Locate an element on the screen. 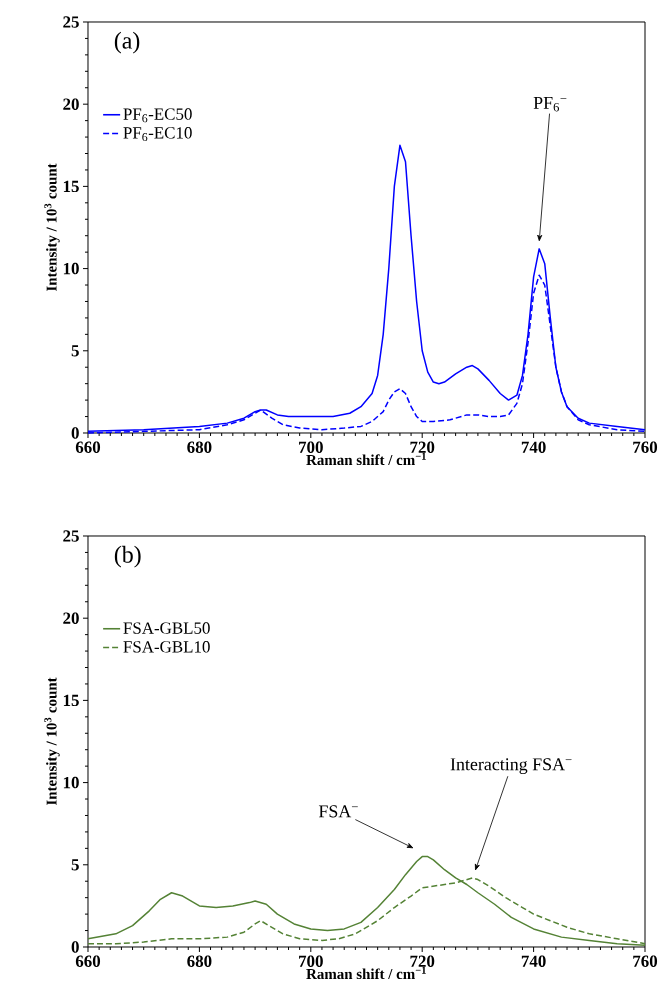  legend-label: PF$_{6}$-EC50 is located at coordinates (157, 115).